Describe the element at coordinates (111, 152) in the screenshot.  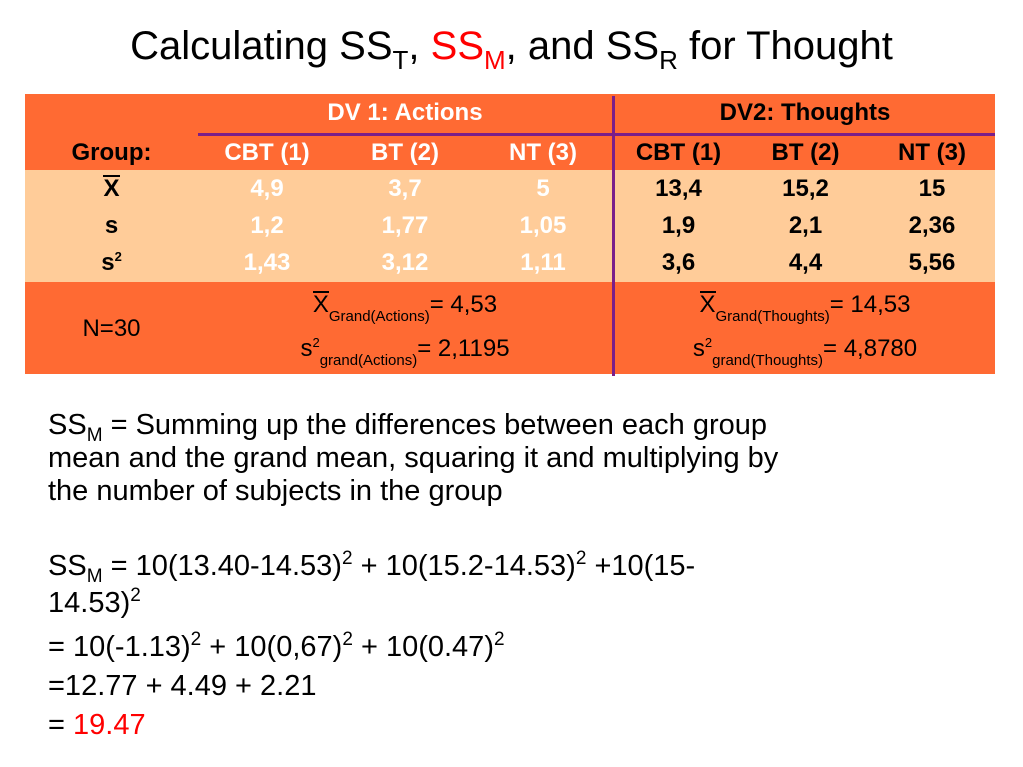
I see `group-label: Group:` at that location.